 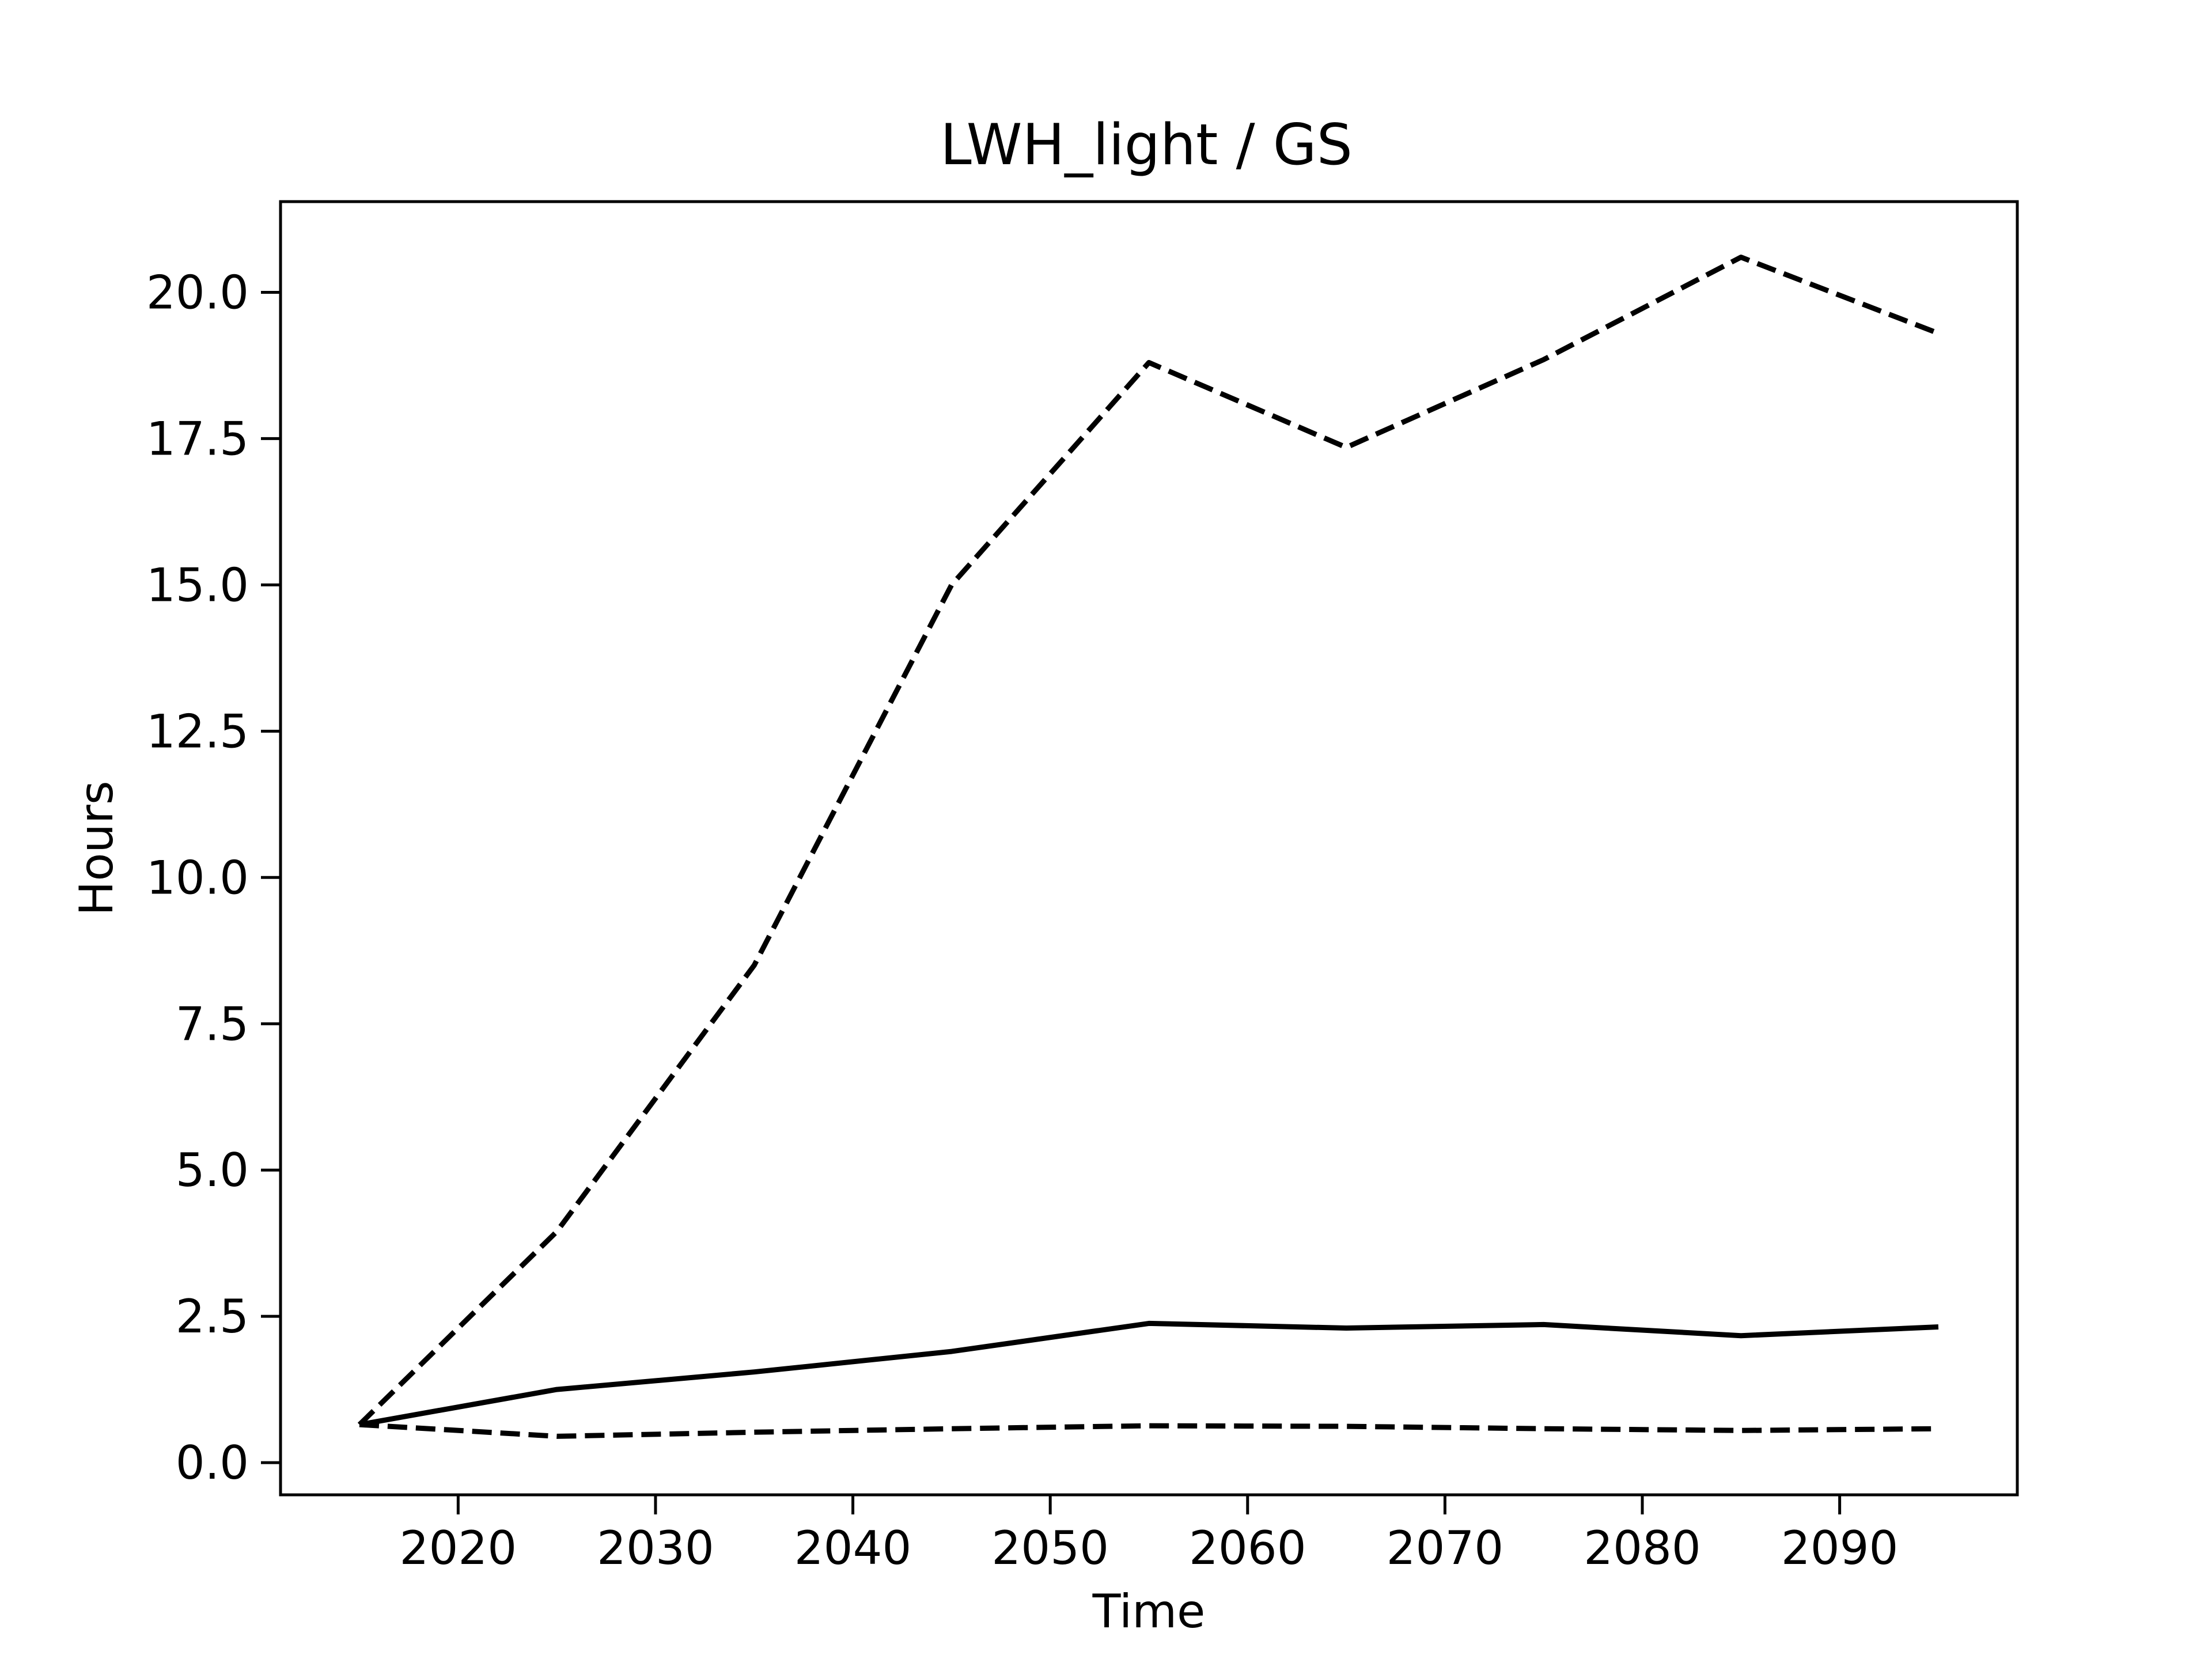 What do you see at coordinates (1247, 1548) in the screenshot?
I see `x-tick-label: 2060` at bounding box center [1247, 1548].